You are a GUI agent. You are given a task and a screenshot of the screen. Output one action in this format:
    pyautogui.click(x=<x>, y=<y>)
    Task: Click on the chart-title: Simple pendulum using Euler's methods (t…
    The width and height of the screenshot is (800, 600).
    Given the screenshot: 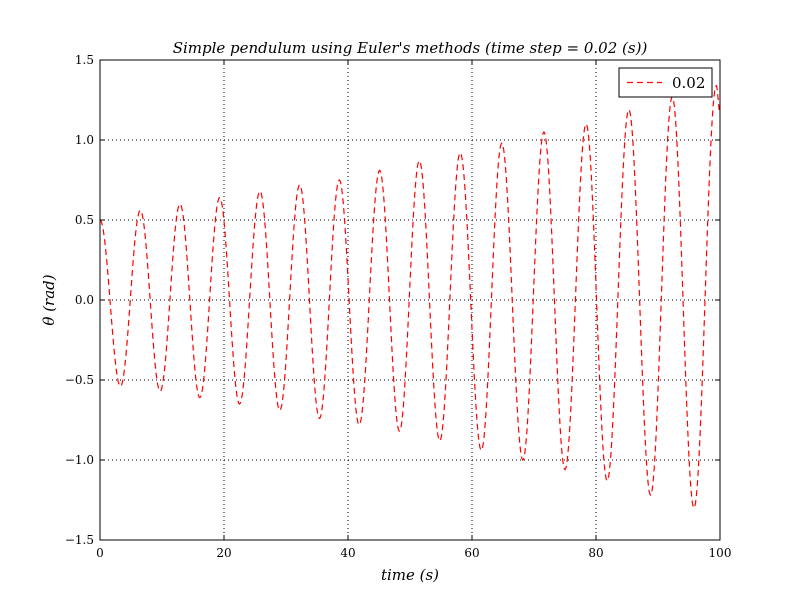 What is the action you would take?
    pyautogui.click(x=410, y=48)
    